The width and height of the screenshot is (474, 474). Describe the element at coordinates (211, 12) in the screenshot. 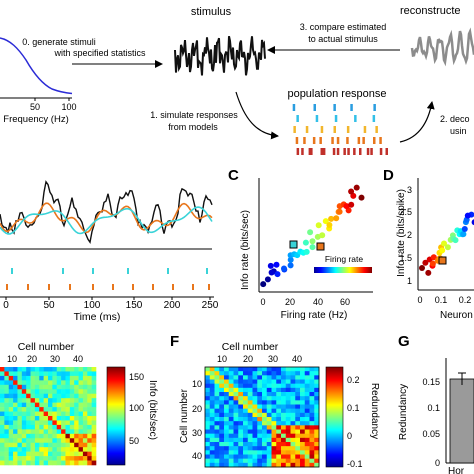

I see `stimulus-title: stimulus` at that location.